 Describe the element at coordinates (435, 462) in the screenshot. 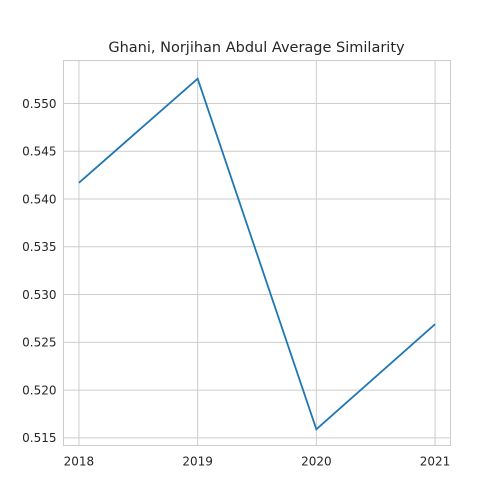

I see `x-tick-label: 2021` at that location.